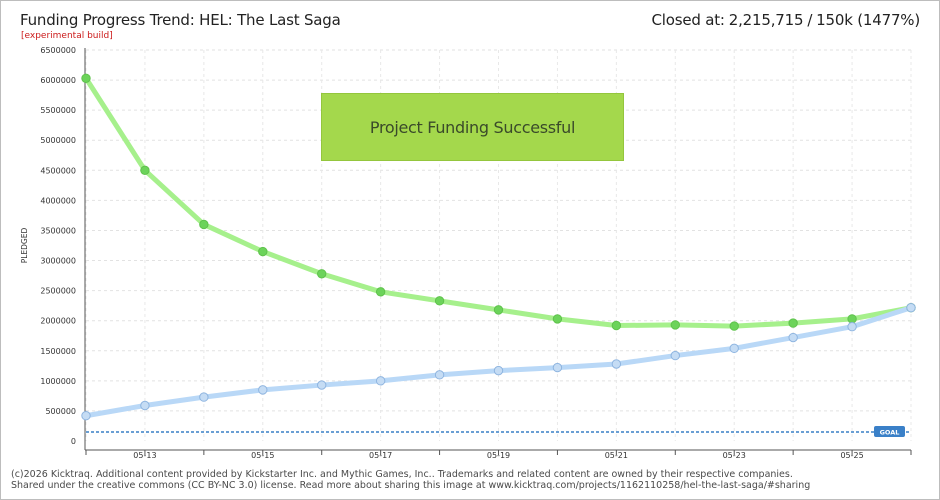  I want to click on y-tick-label: 1500000, so click(58, 351).